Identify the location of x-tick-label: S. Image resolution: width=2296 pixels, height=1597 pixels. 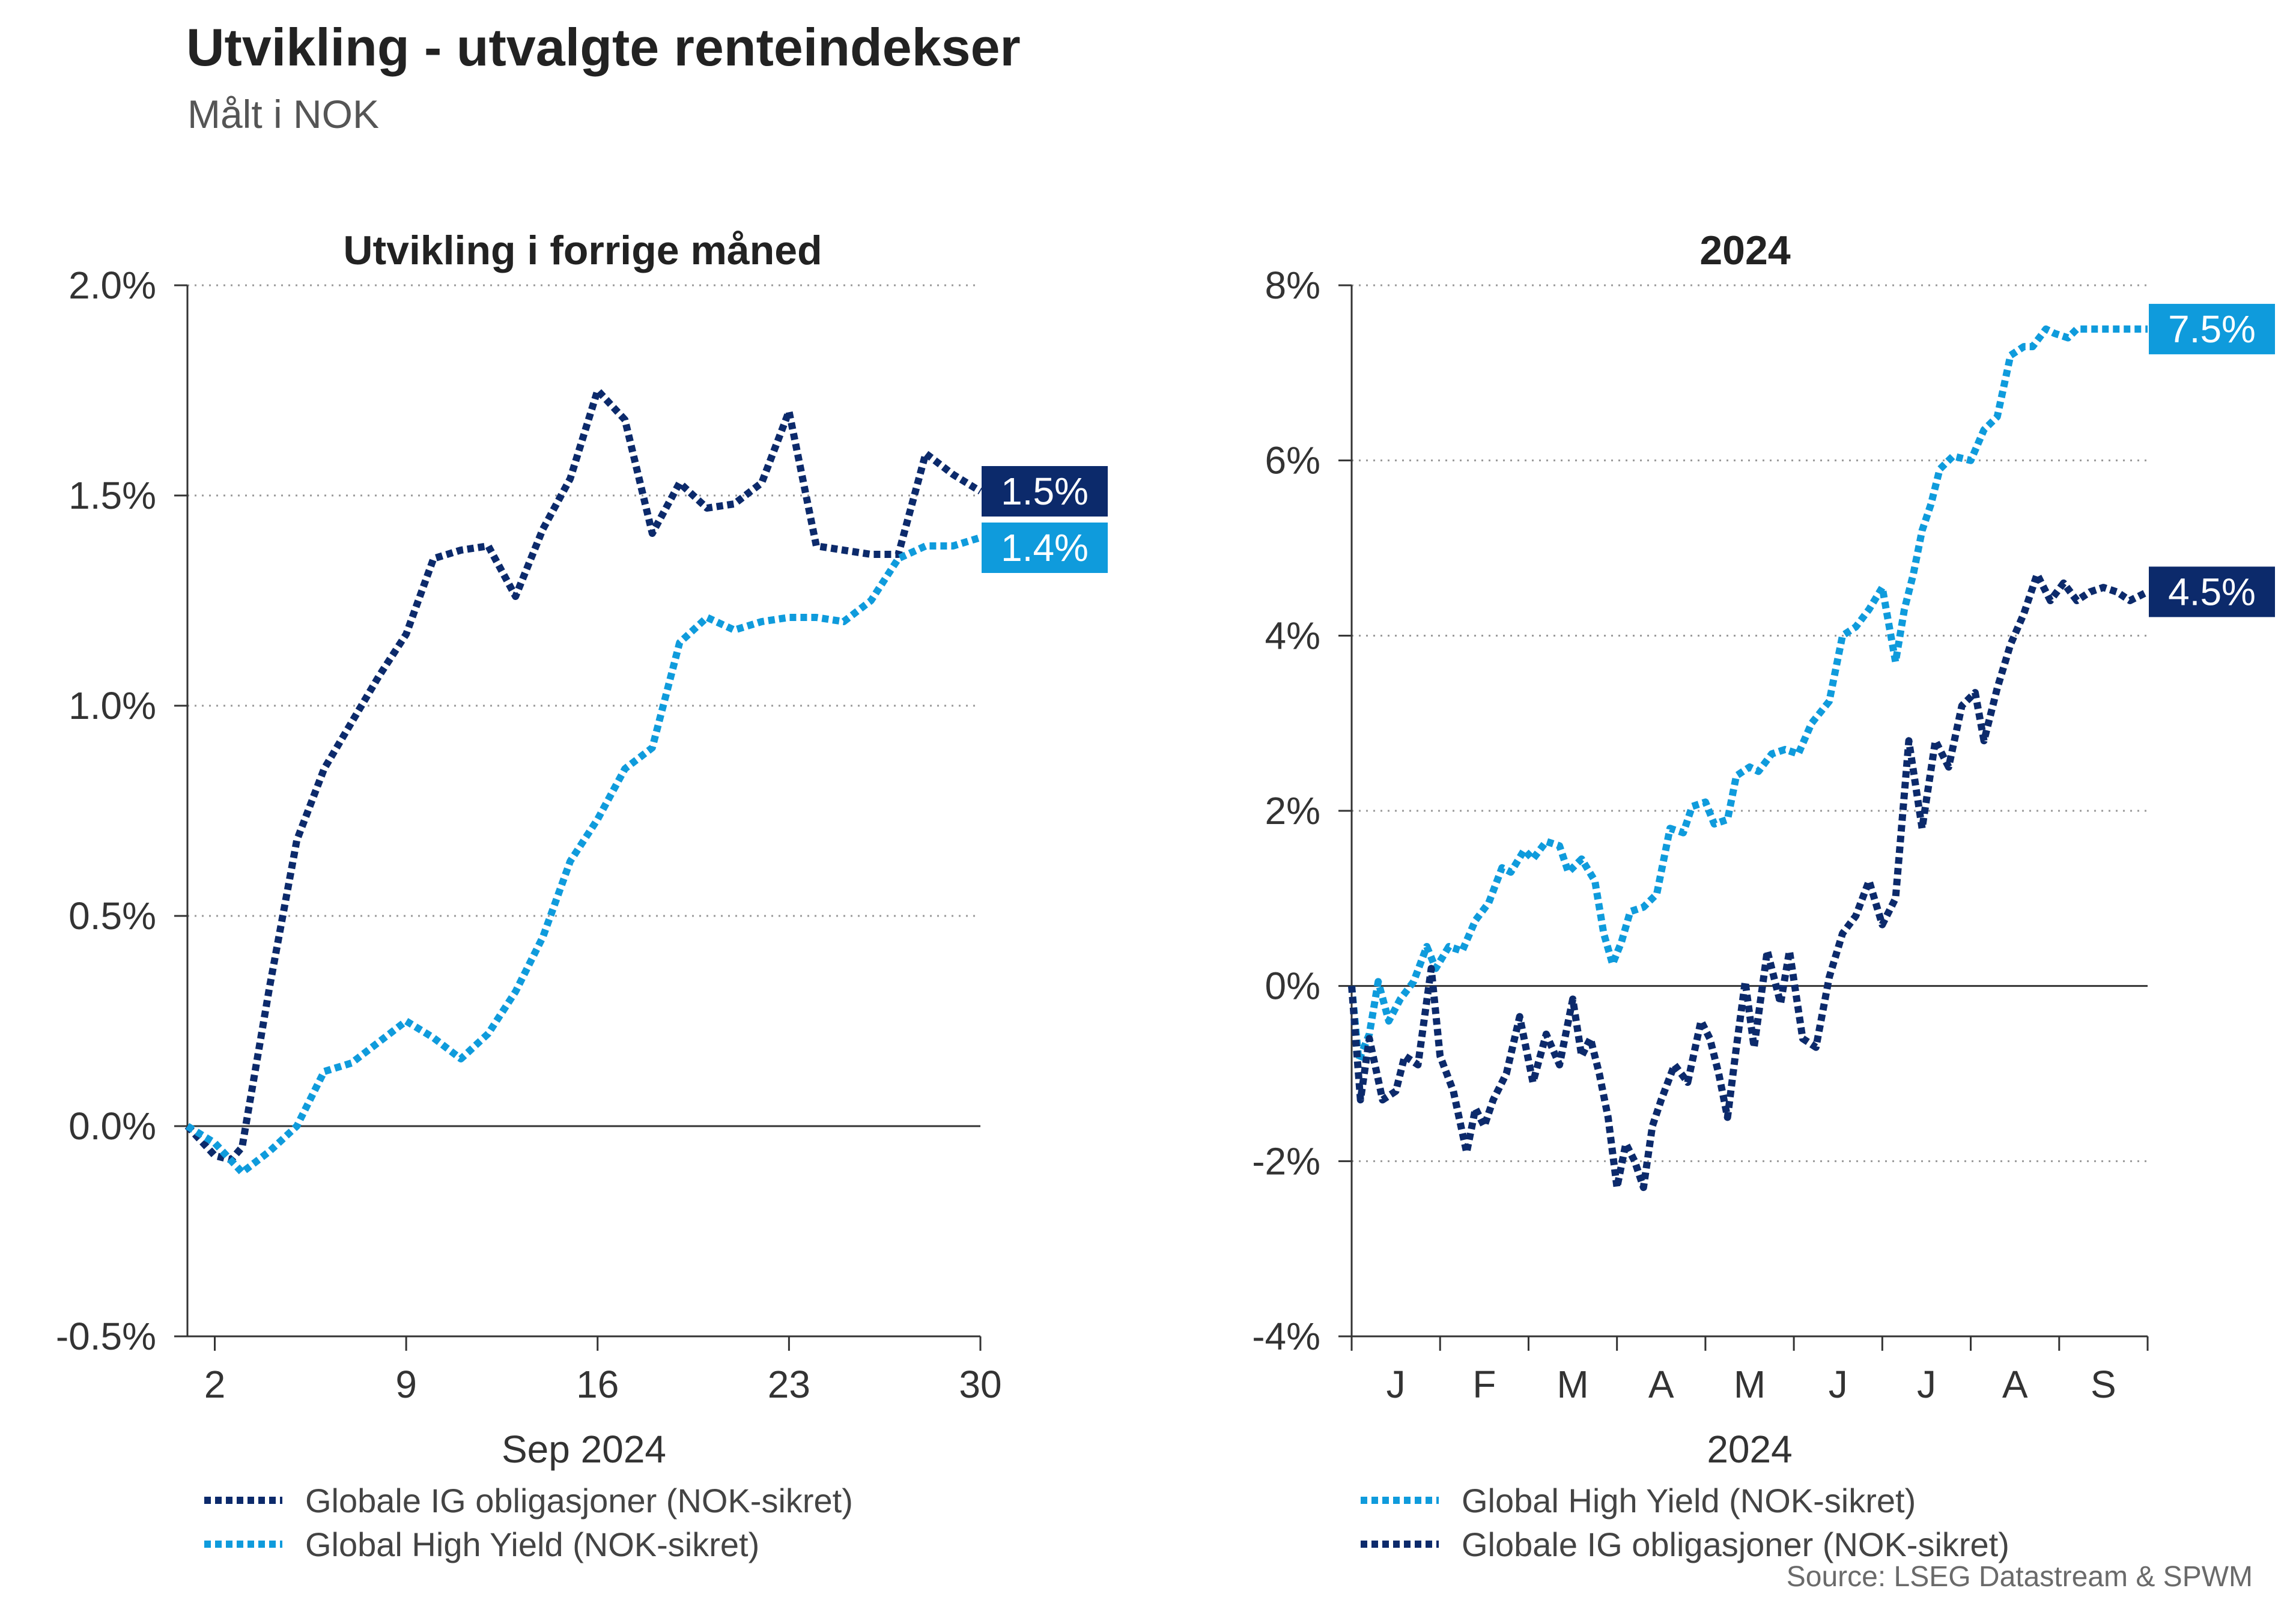
(2103, 1385).